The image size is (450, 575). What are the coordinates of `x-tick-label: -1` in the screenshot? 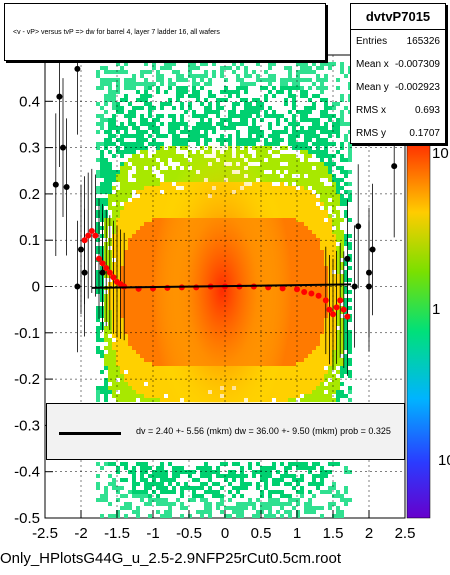 It's located at (152, 533).